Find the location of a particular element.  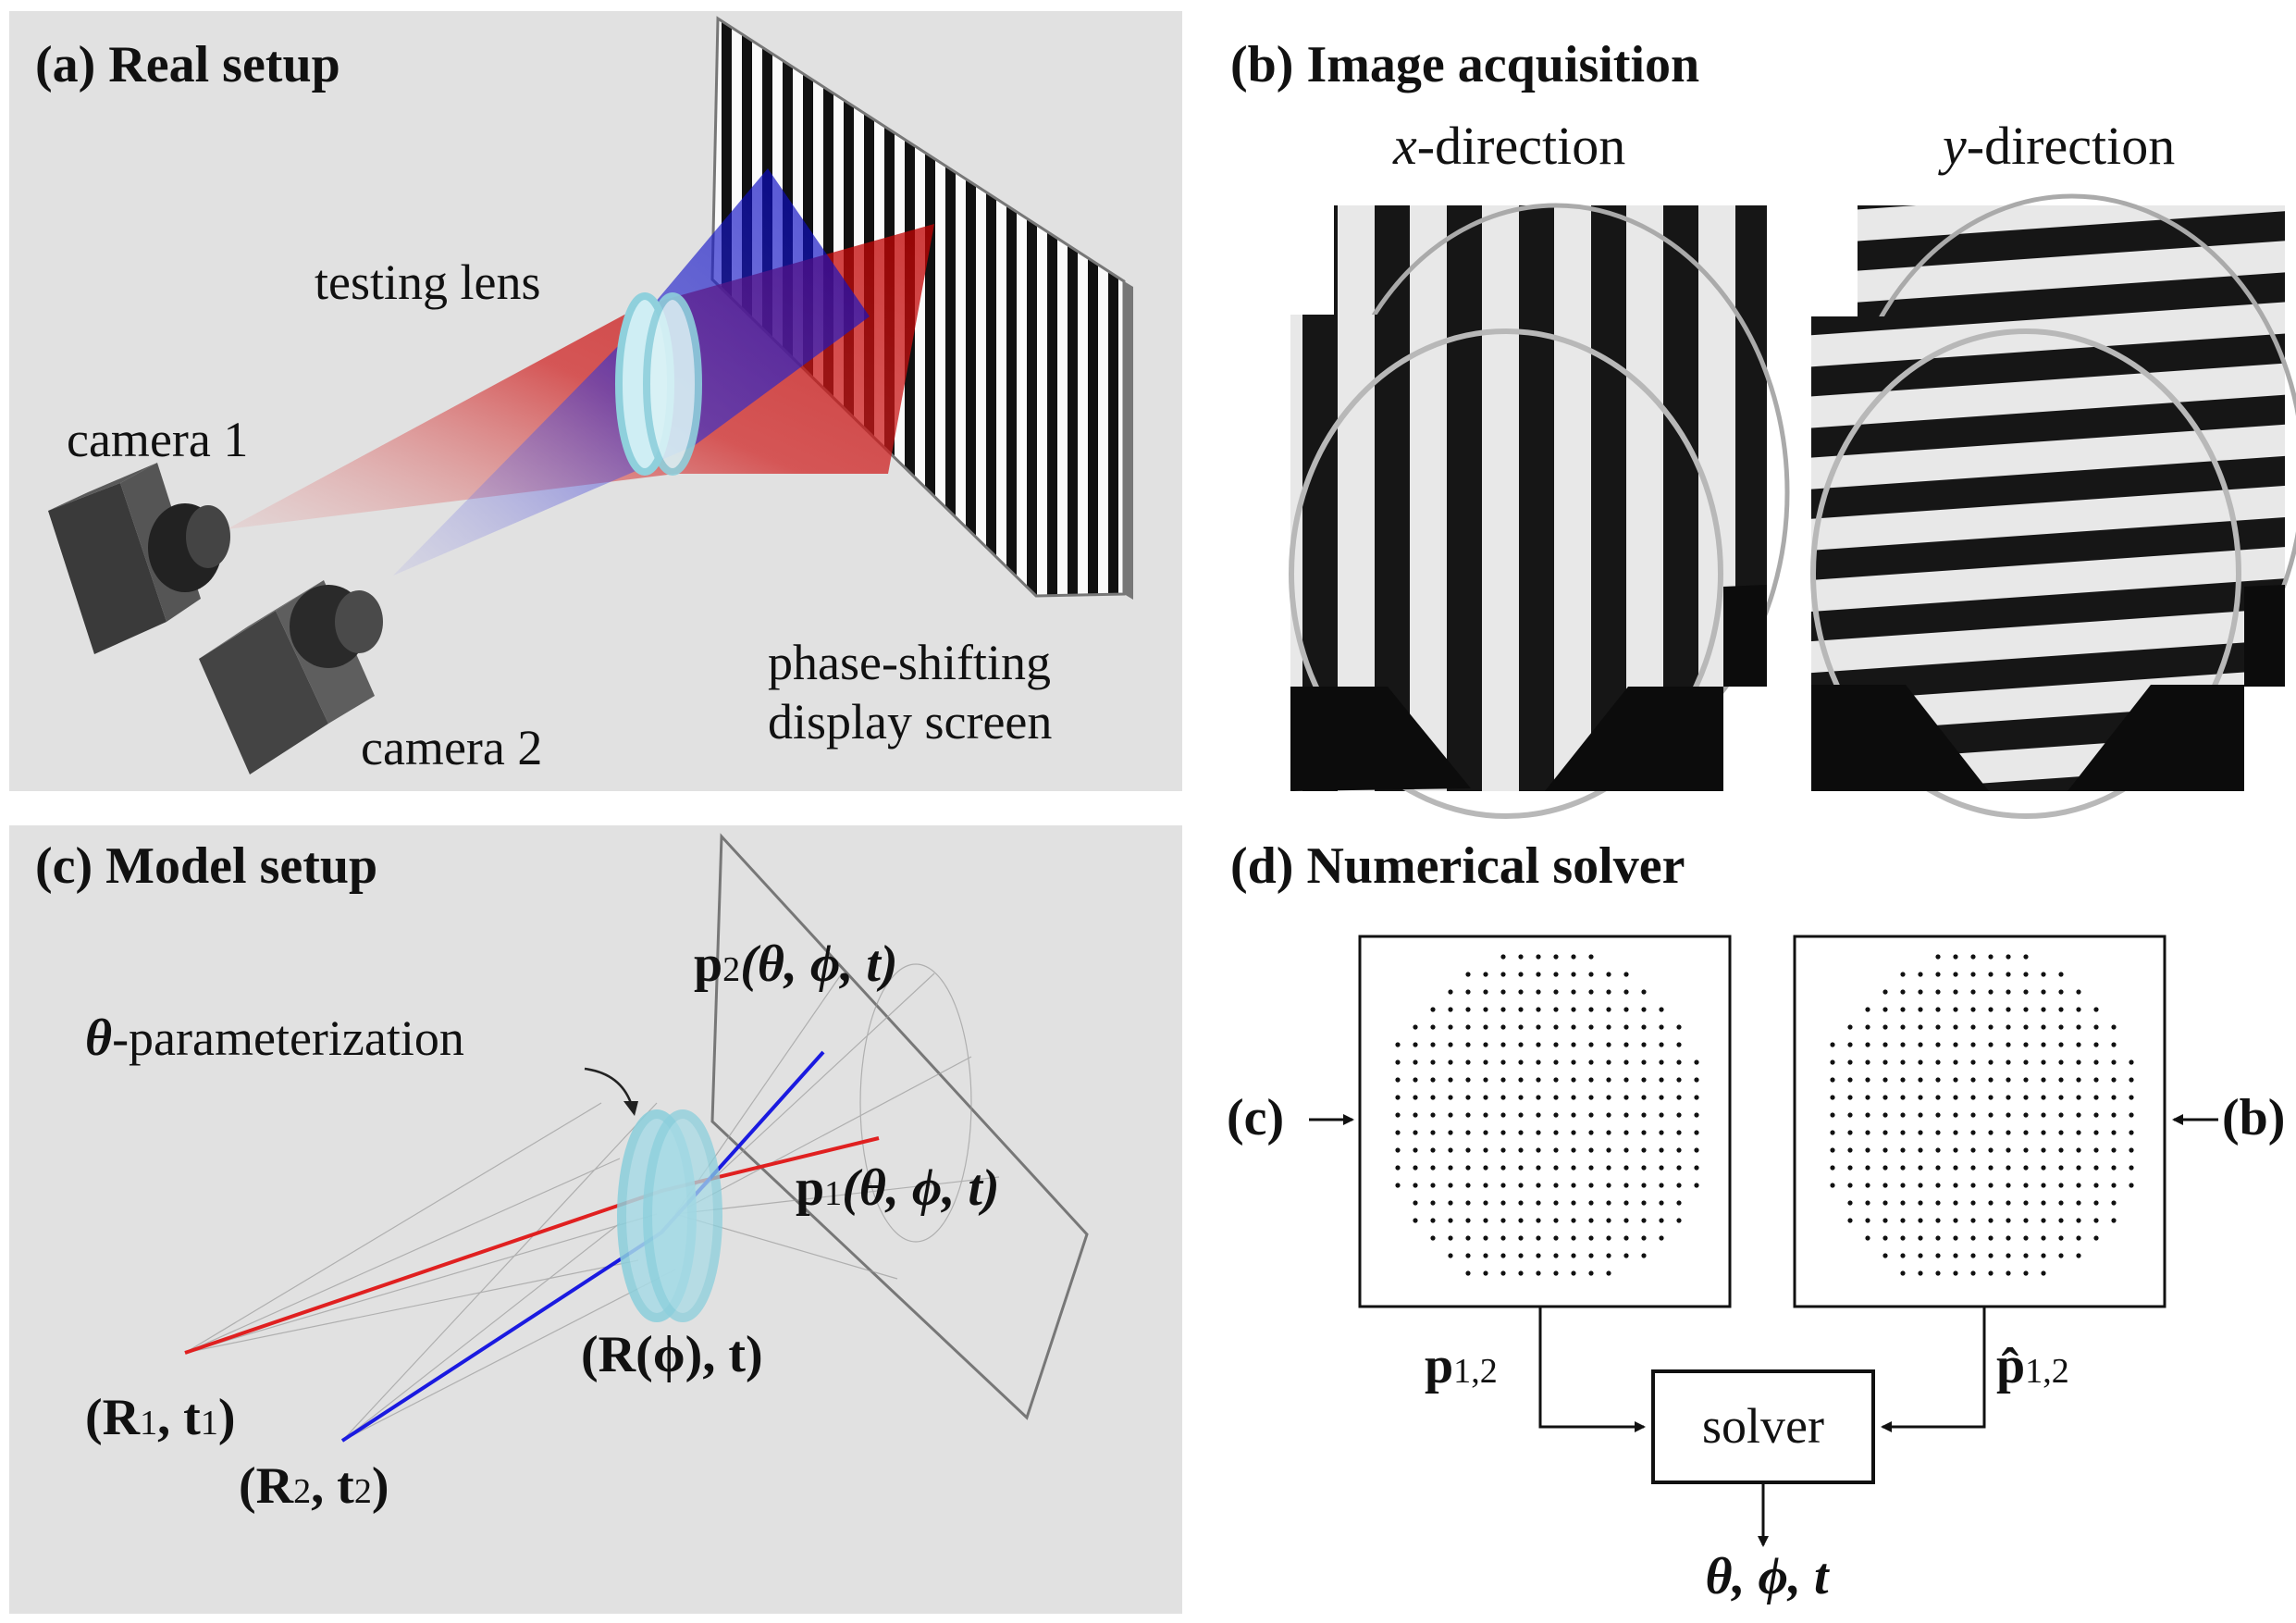

red-ray is located at coordinates (532, 1245).